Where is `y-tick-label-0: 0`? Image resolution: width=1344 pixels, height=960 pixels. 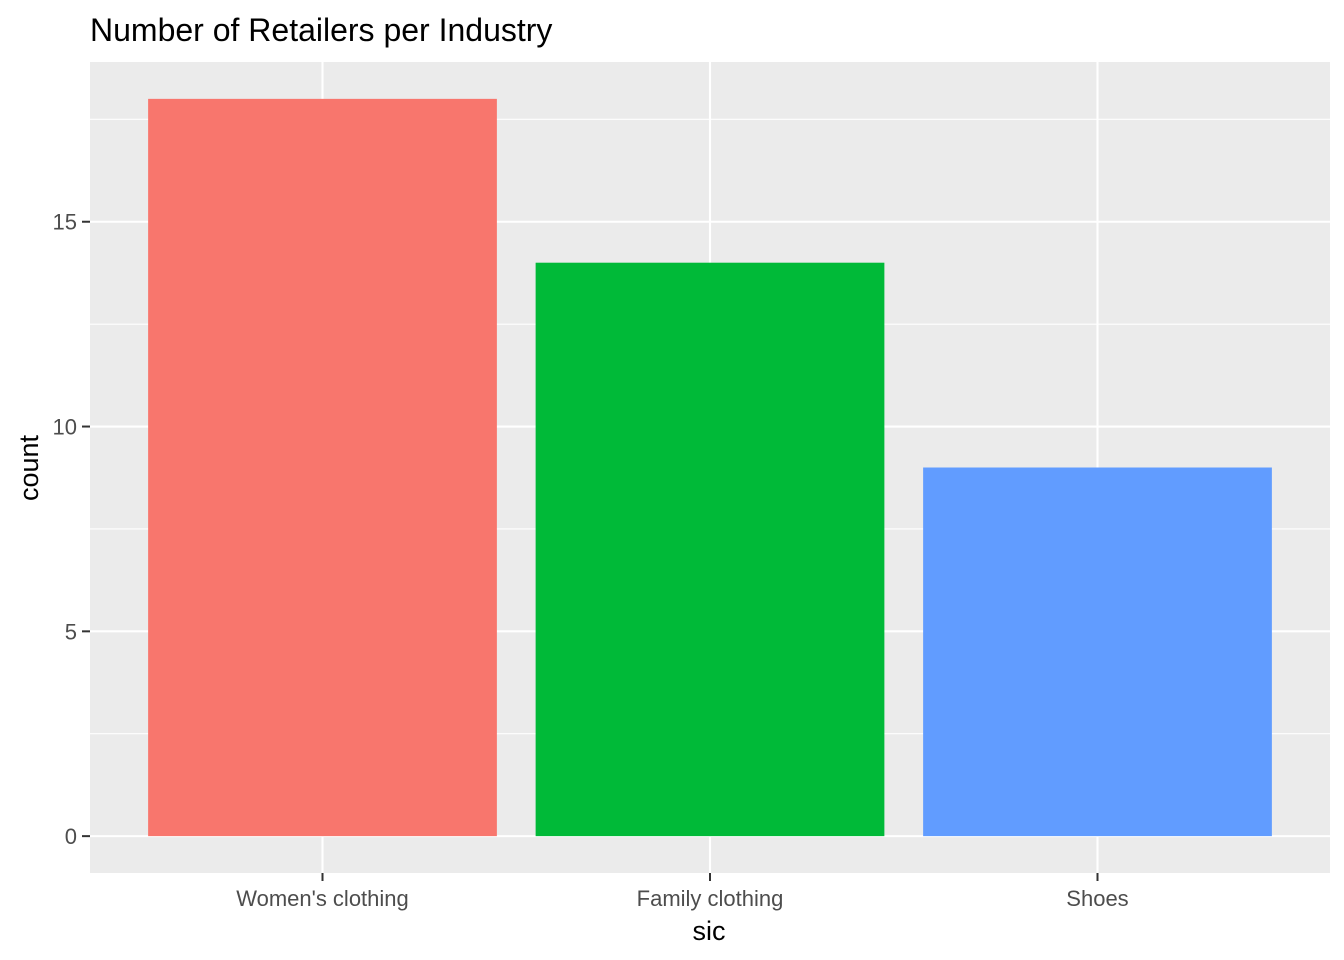 y-tick-label-0: 0 is located at coordinates (71, 836).